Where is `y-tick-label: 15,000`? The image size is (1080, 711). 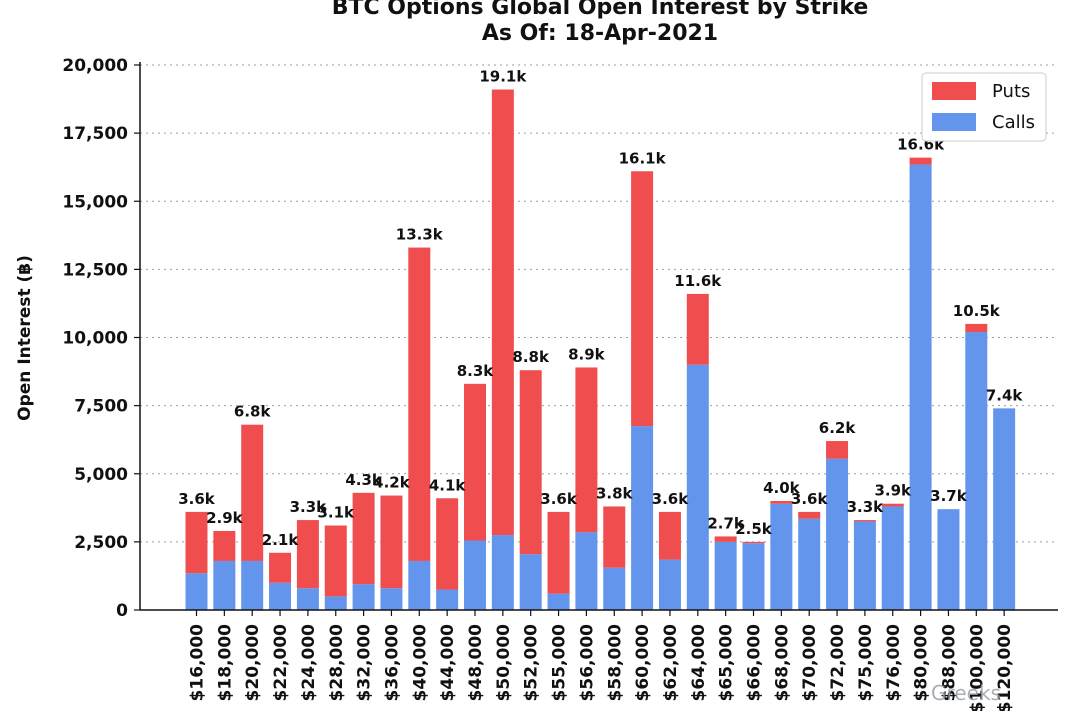
y-tick-label: 15,000 is located at coordinates (95, 202).